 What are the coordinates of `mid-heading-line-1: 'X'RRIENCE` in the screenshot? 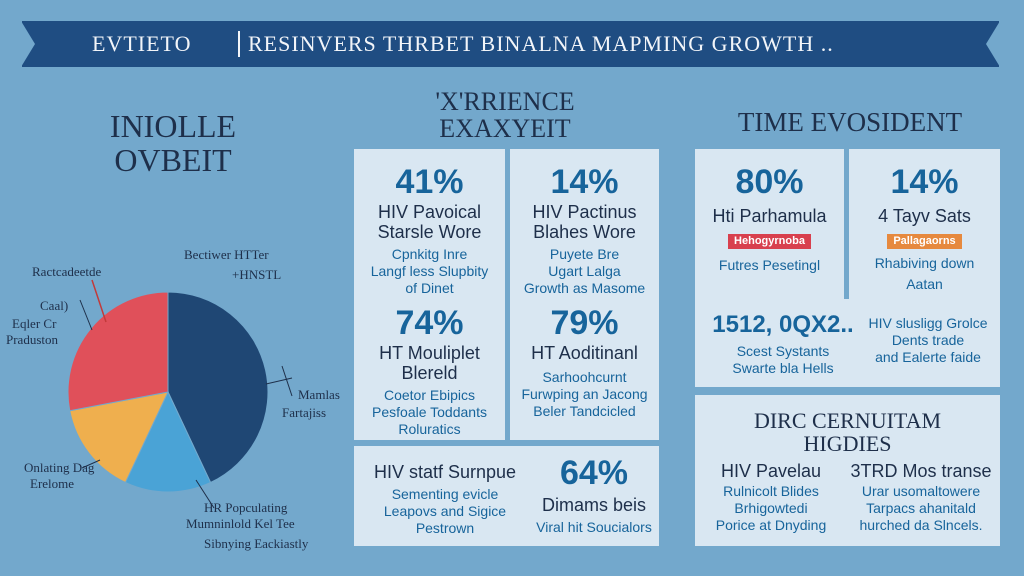 It's located at (505, 101).